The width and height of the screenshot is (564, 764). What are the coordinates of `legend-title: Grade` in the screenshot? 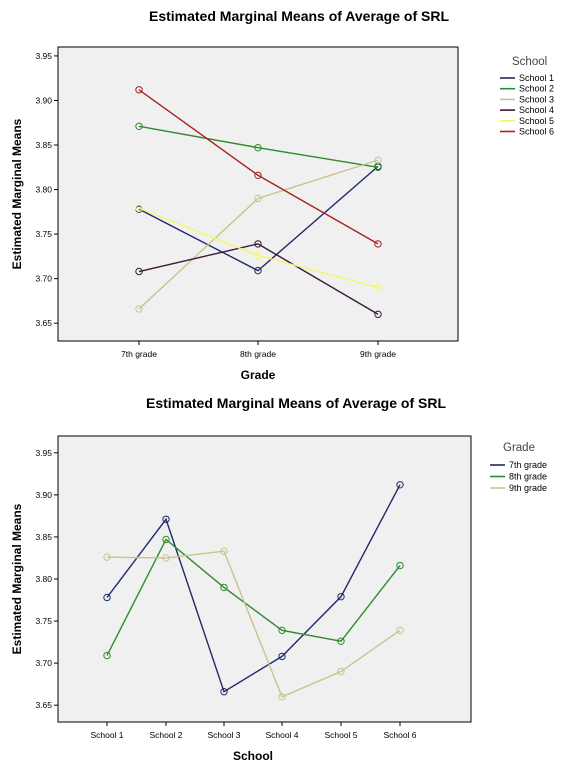 It's located at (519, 448).